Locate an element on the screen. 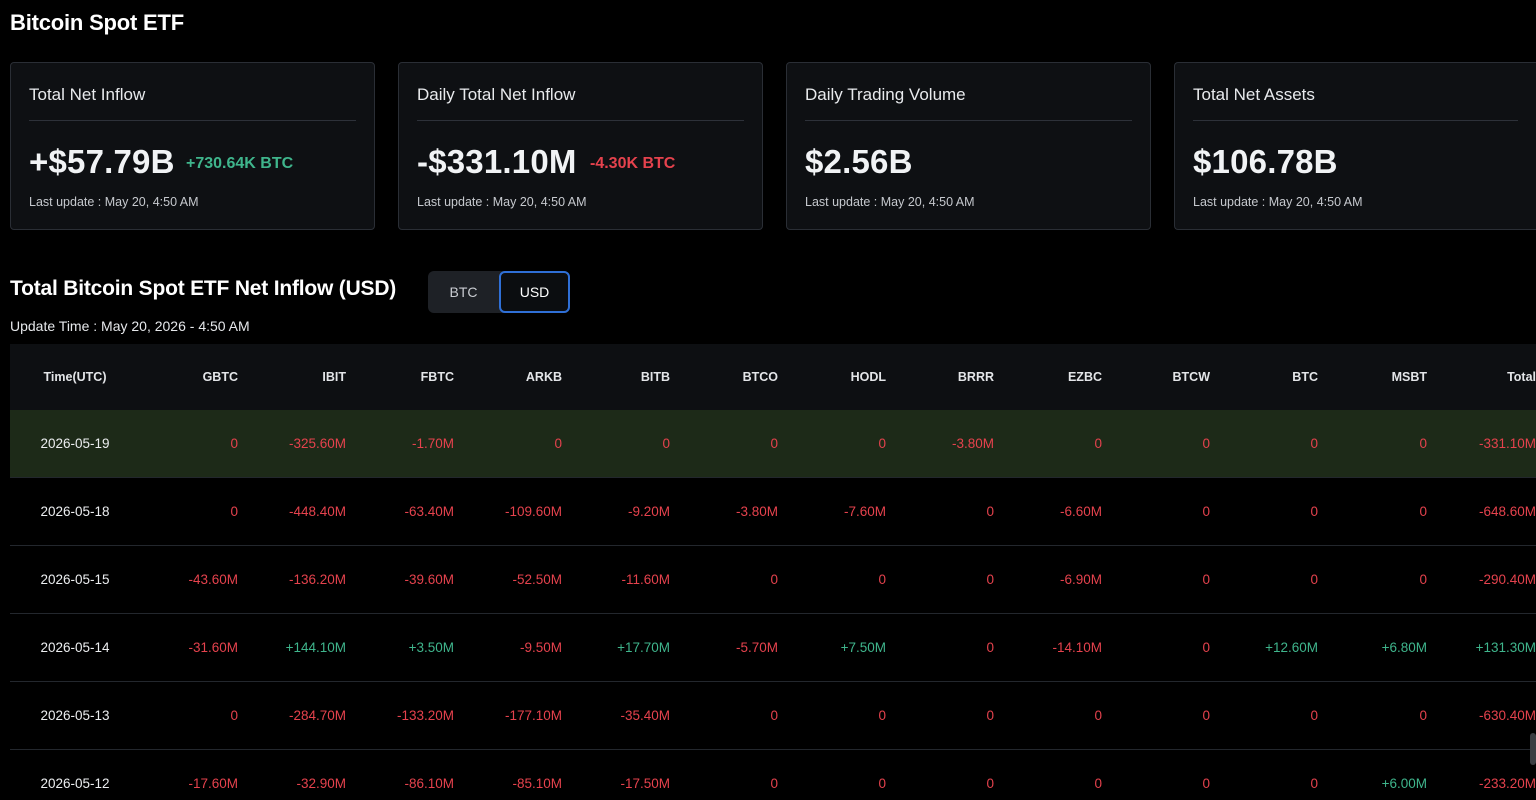 The image size is (1536, 800). cell-bitb: 0 is located at coordinates (616, 444).